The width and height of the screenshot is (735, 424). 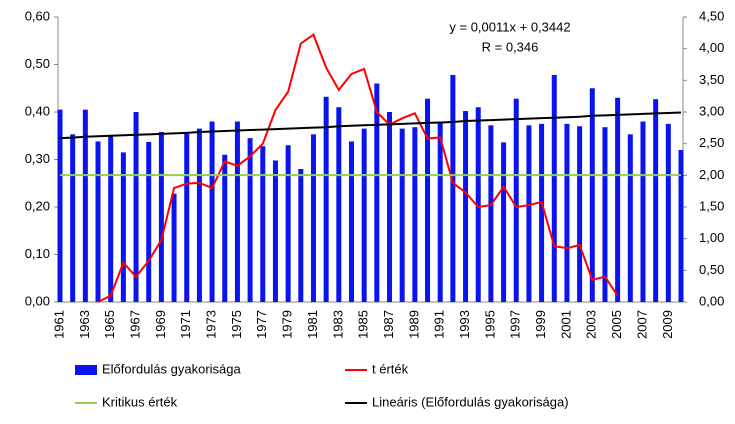 I want to click on y2-tick-label: 4,50, so click(x=711, y=15).